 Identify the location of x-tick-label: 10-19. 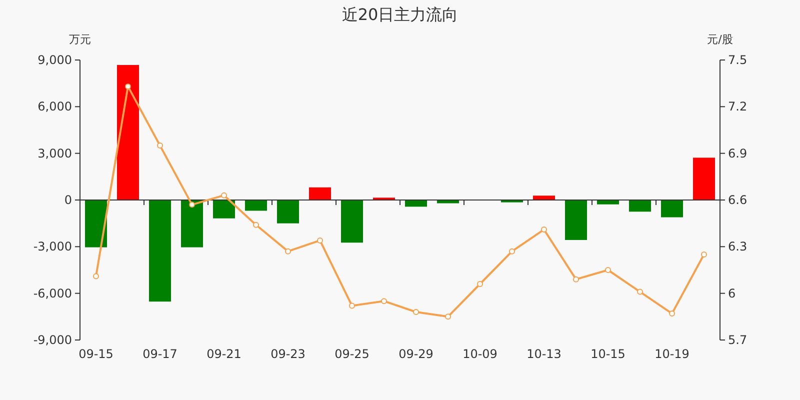
(672, 354).